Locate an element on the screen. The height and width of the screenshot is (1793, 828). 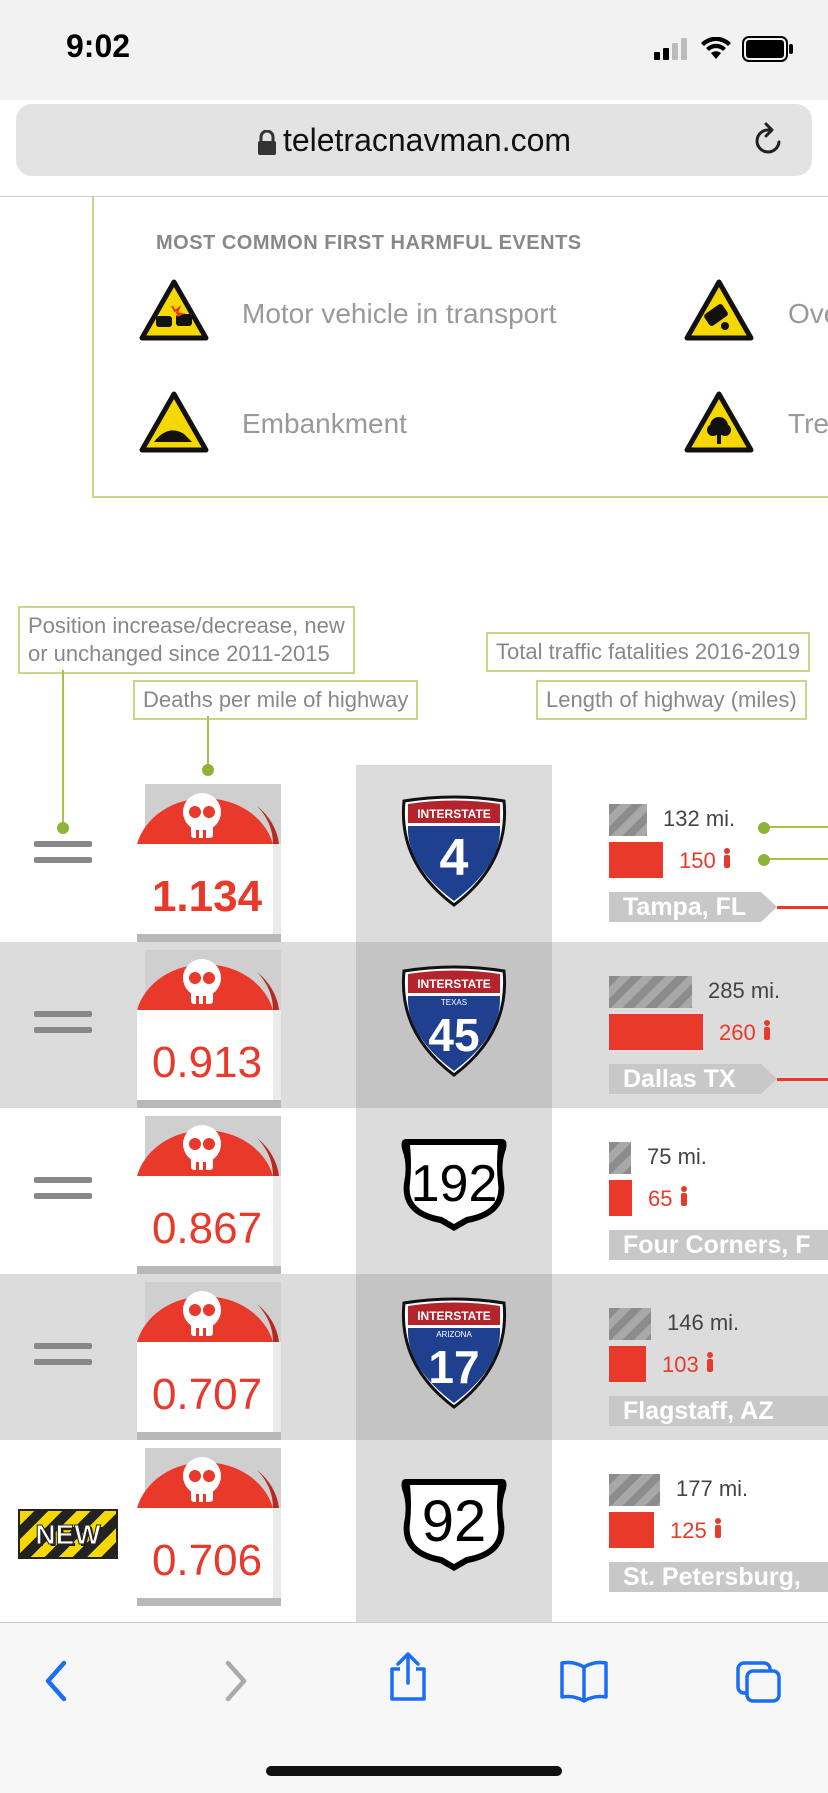
fatalities-label: 65 is located at coordinates (668, 1199).